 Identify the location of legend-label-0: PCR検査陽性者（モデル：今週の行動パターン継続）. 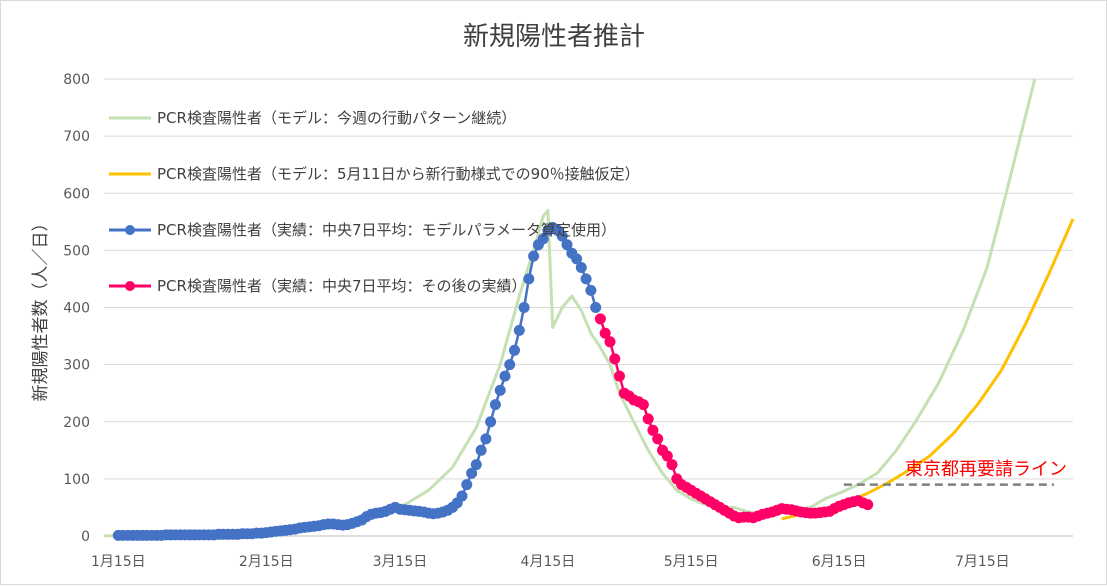
(336, 118).